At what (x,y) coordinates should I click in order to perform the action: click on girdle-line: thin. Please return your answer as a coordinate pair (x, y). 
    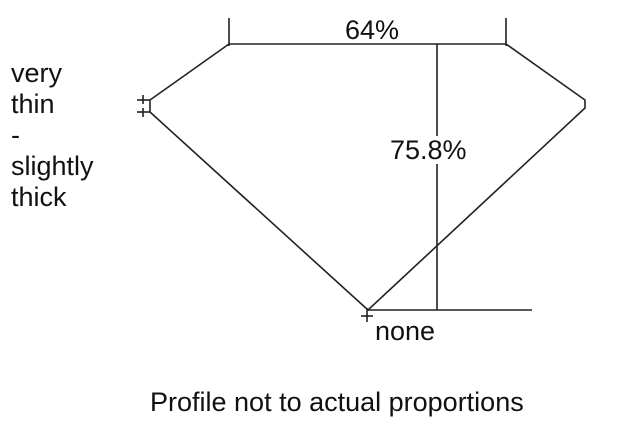
    Looking at the image, I should click on (33, 104).